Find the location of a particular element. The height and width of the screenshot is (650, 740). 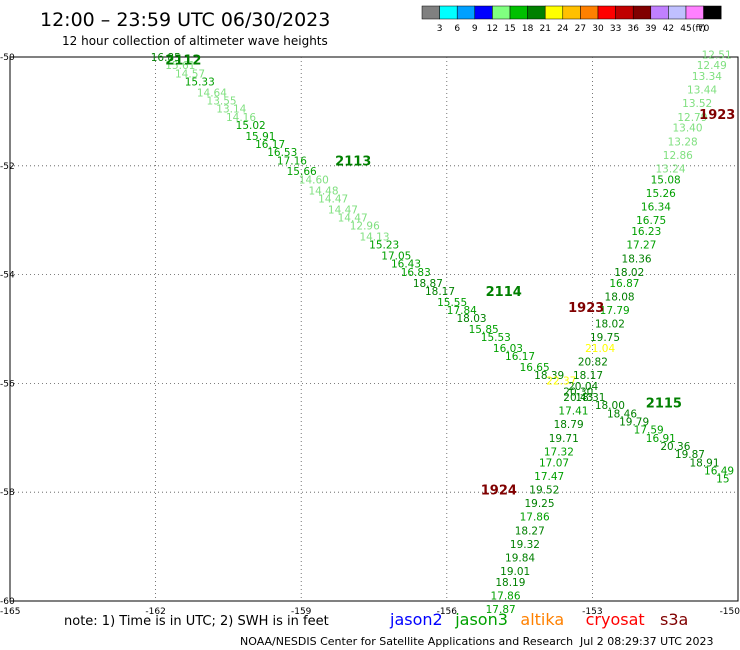

mission-label: altika is located at coordinates (542, 619).